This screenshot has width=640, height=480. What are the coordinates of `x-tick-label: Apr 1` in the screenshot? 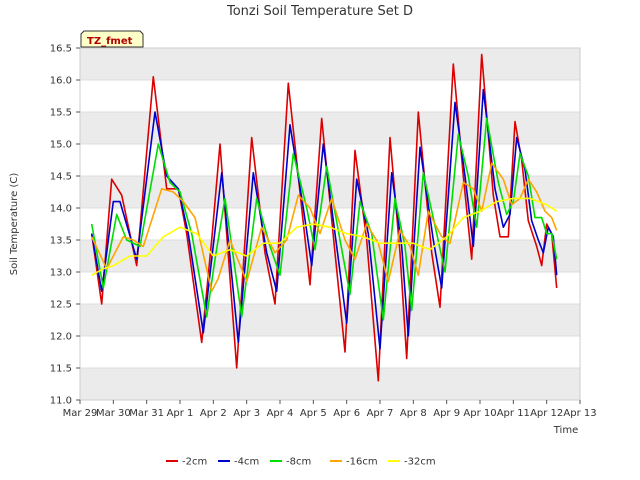 It's located at (180, 413).